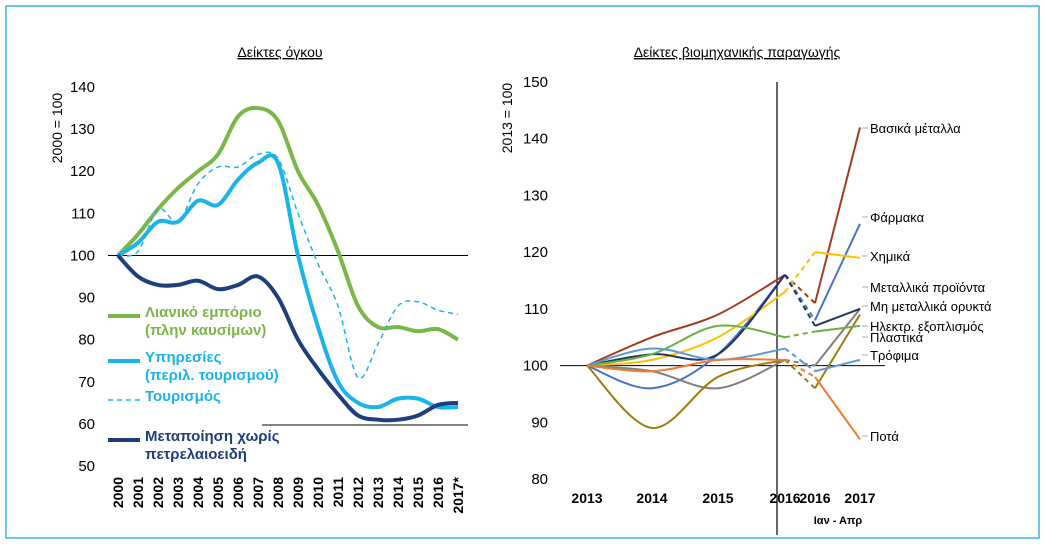 The image size is (1045, 544). Describe the element at coordinates (138, 492) in the screenshot. I see `x-tick-label: 2001` at that location.